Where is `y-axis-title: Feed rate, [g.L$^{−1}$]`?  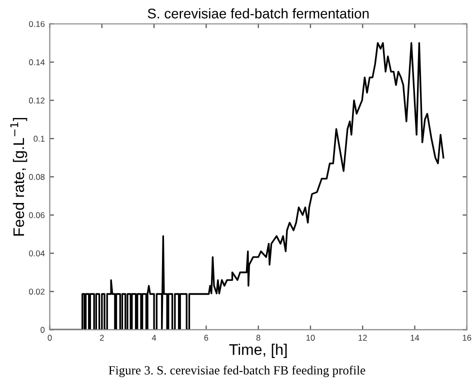 y-axis-title: Feed rate, [g.L$^{−1}$] is located at coordinates (19, 177).